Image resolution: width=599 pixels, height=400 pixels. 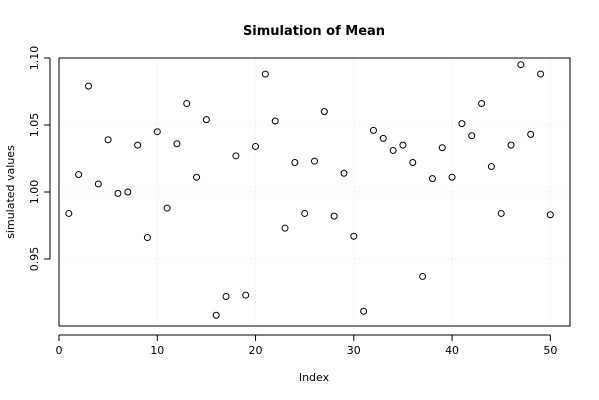 What do you see at coordinates (34, 125) in the screenshot?
I see `y-tick-label: 1.05` at bounding box center [34, 125].